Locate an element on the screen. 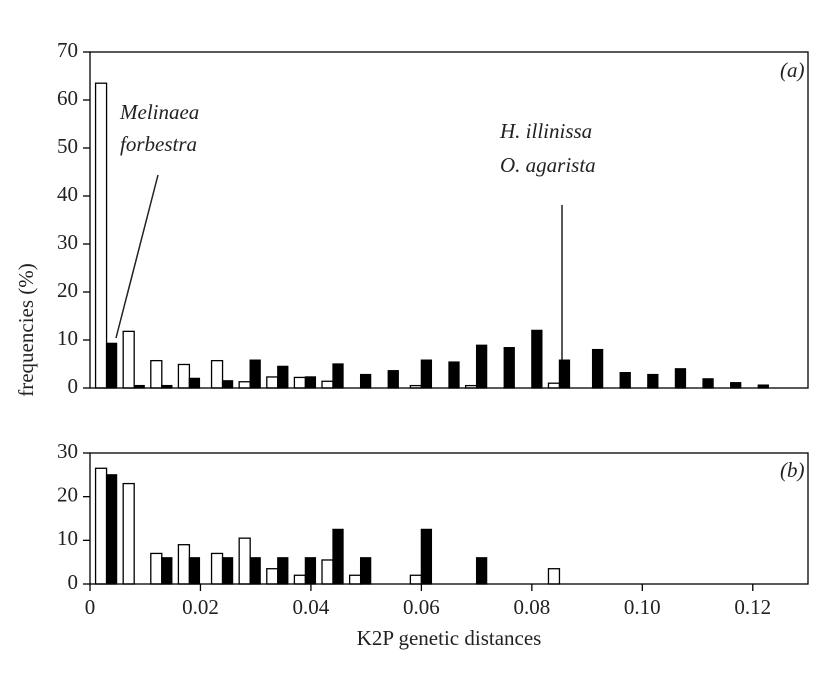  annotation: forbestra is located at coordinates (158, 144).